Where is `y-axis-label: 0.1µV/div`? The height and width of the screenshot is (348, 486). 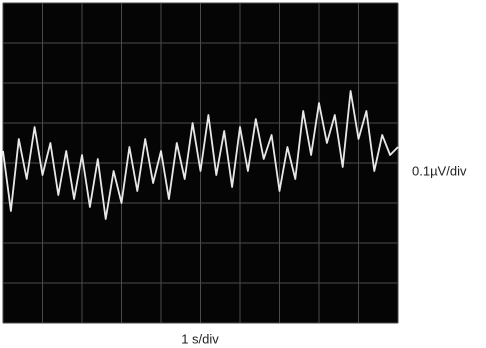 y-axis-label: 0.1µV/div is located at coordinates (439, 170).